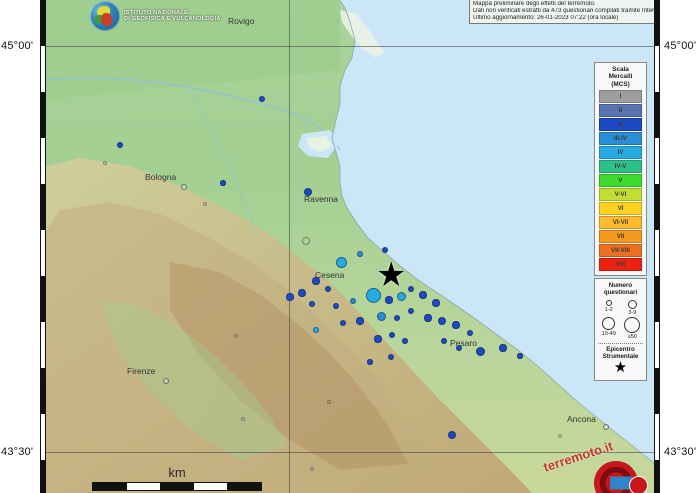  What do you see at coordinates (594, 464) in the screenshot?
I see `hsit-watermark: terremoto.it` at bounding box center [594, 464].